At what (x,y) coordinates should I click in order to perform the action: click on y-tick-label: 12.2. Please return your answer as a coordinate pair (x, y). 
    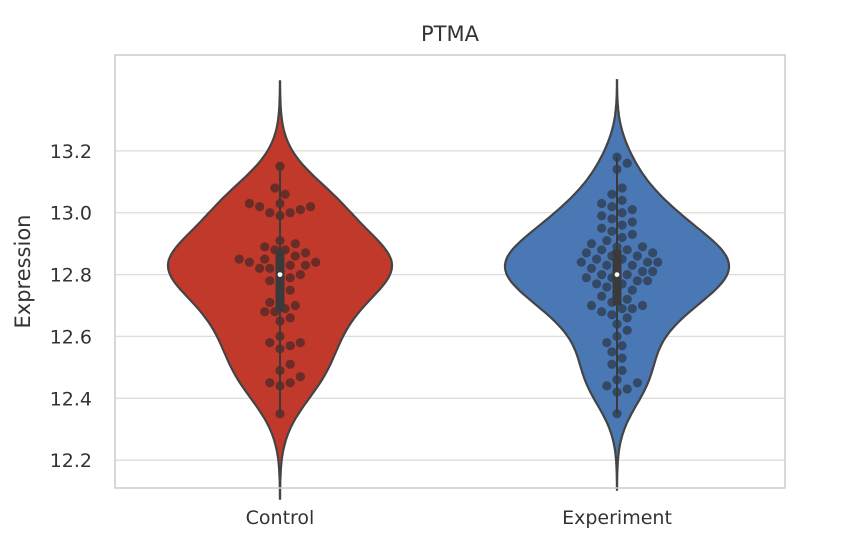
    Looking at the image, I should click on (71, 461).